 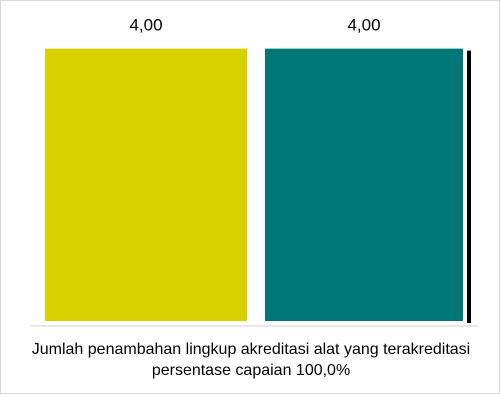 What do you see at coordinates (363, 25) in the screenshot?
I see `bar-2-value-label: 4,00` at bounding box center [363, 25].